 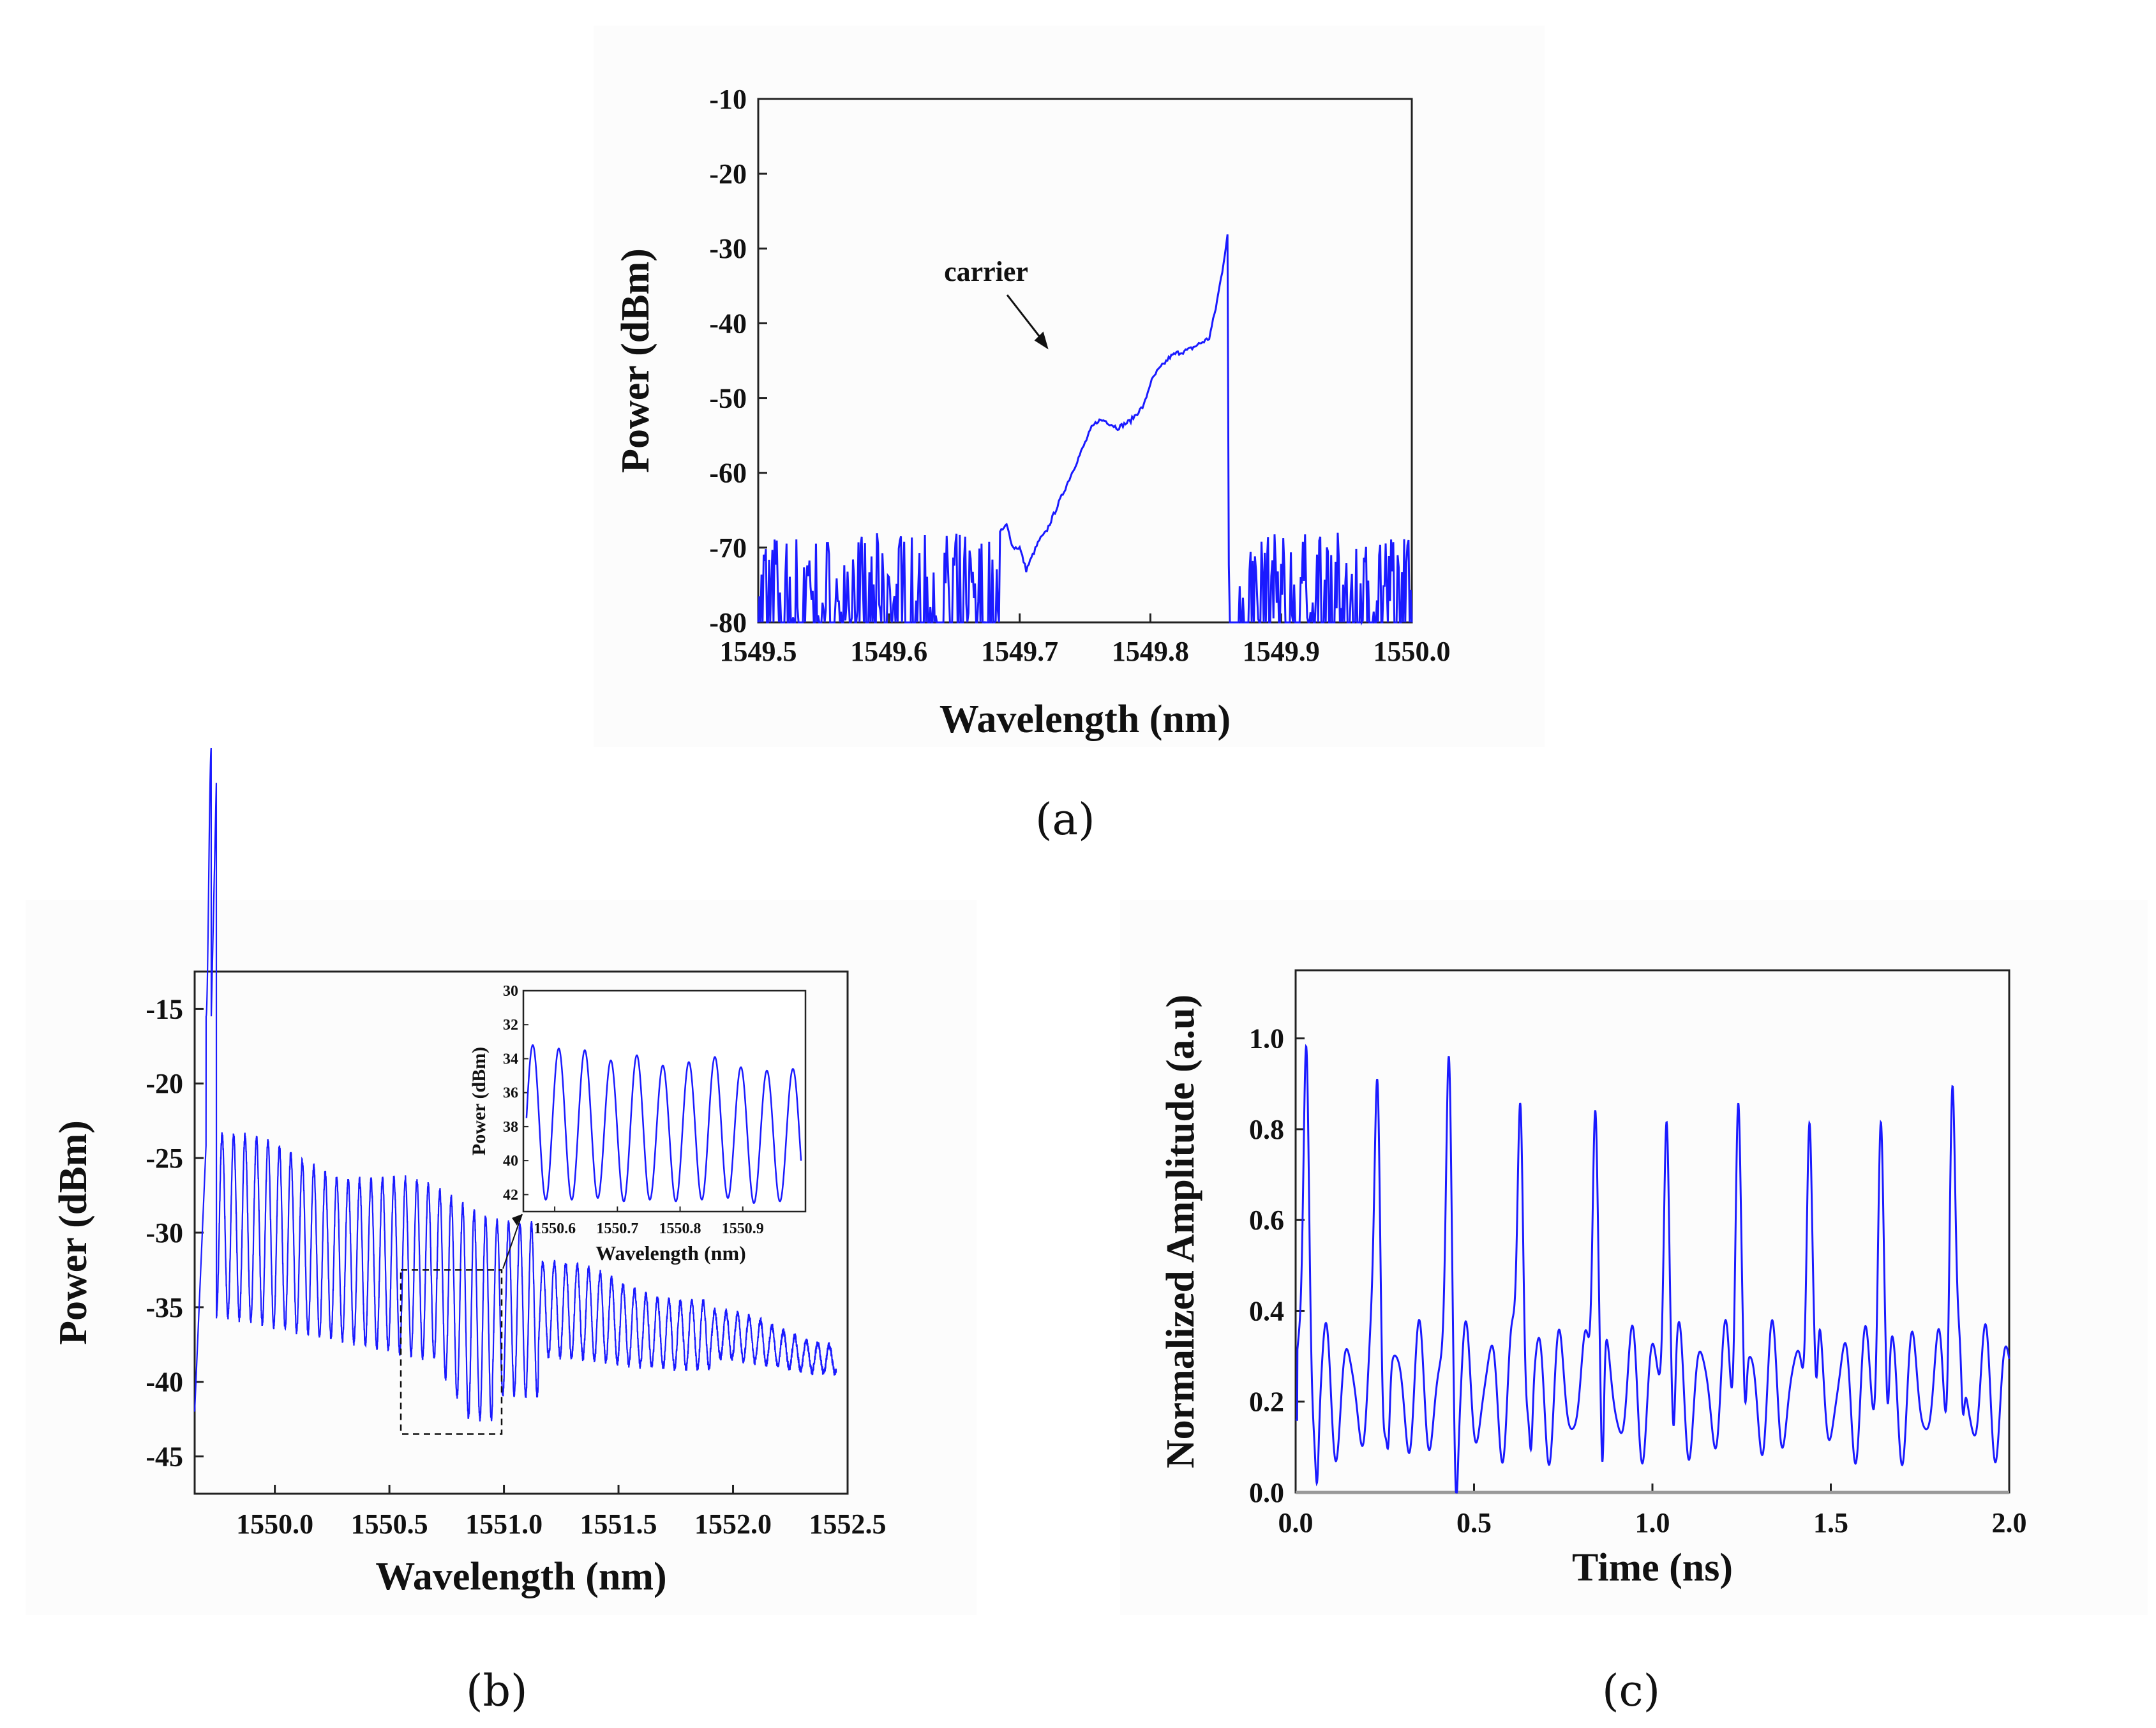 I want to click on x-tick-label: 1550.5, so click(x=389, y=1524).